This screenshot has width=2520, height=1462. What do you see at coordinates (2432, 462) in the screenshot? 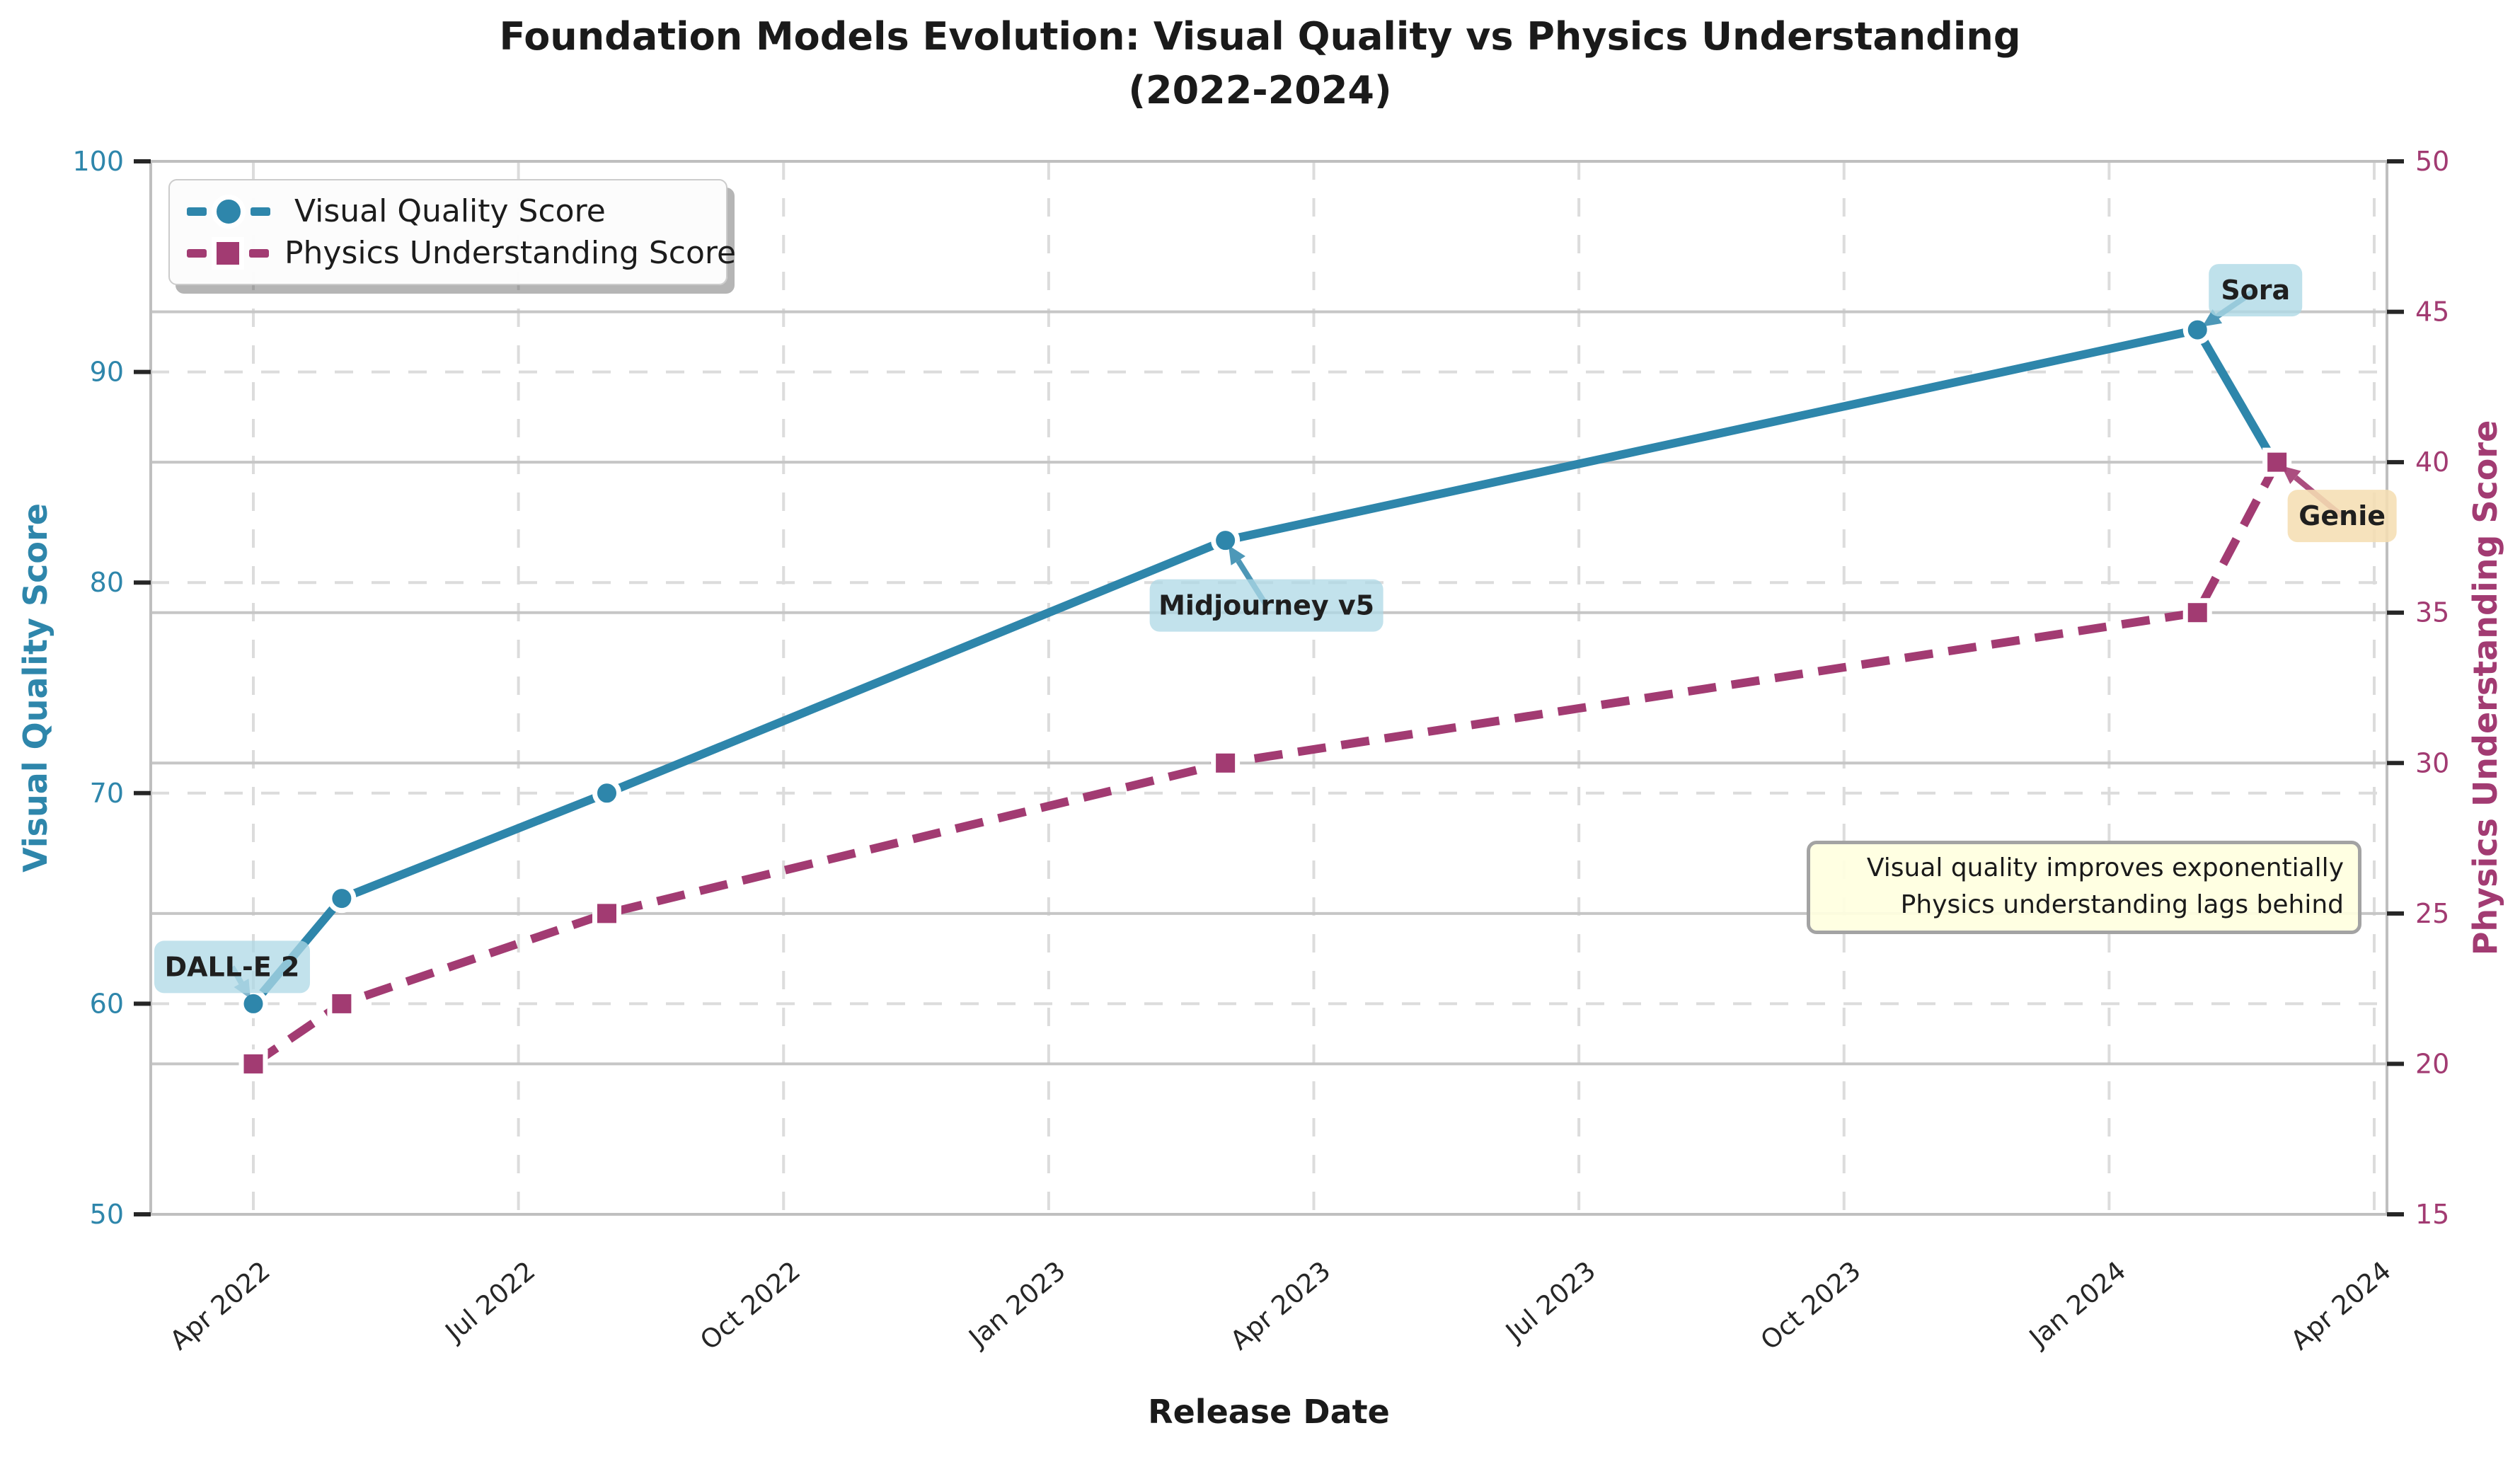
I see `tick-label-right-40: 40` at bounding box center [2432, 462].